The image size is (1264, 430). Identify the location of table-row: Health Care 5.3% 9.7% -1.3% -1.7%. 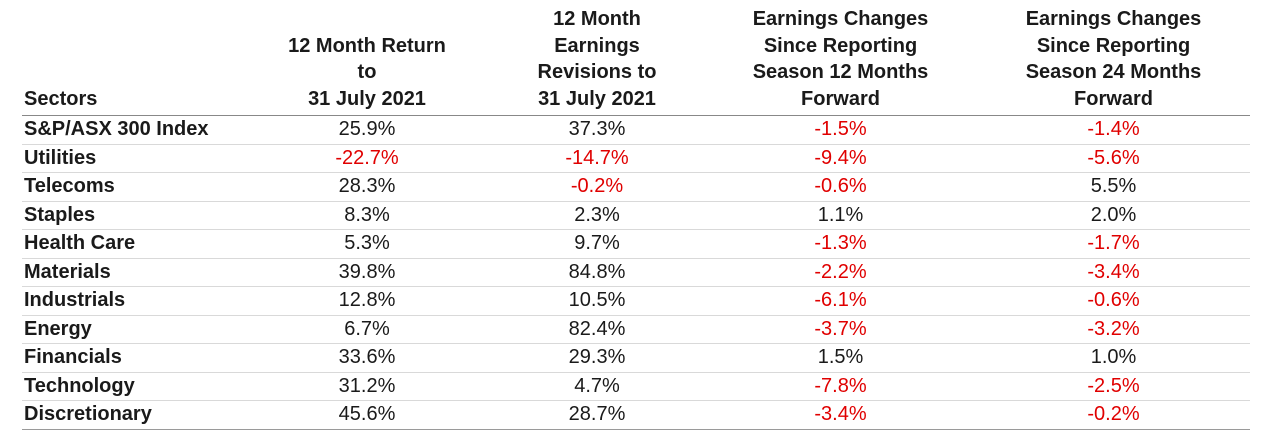
(636, 244).